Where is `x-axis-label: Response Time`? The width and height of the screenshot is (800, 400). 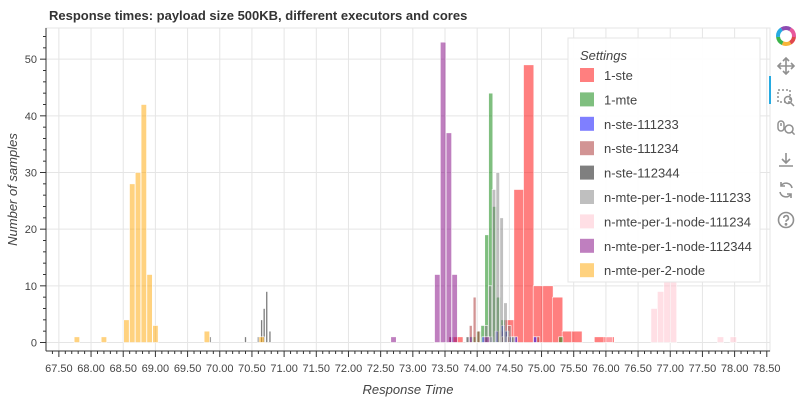
x-axis-label: Response Time is located at coordinates (408, 389).